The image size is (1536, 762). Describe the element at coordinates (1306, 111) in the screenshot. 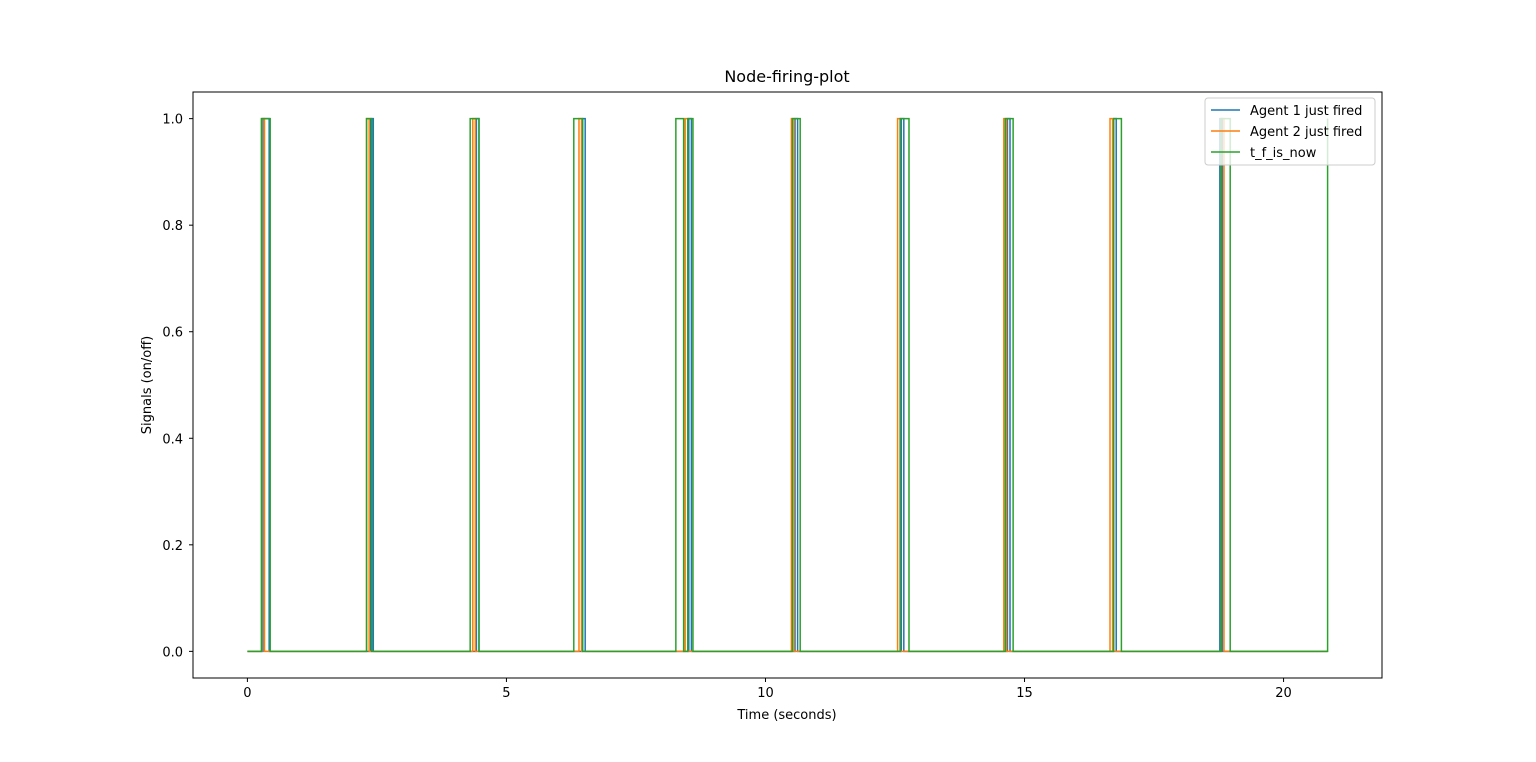

I see `legend-label: Agent 1 just fired` at that location.